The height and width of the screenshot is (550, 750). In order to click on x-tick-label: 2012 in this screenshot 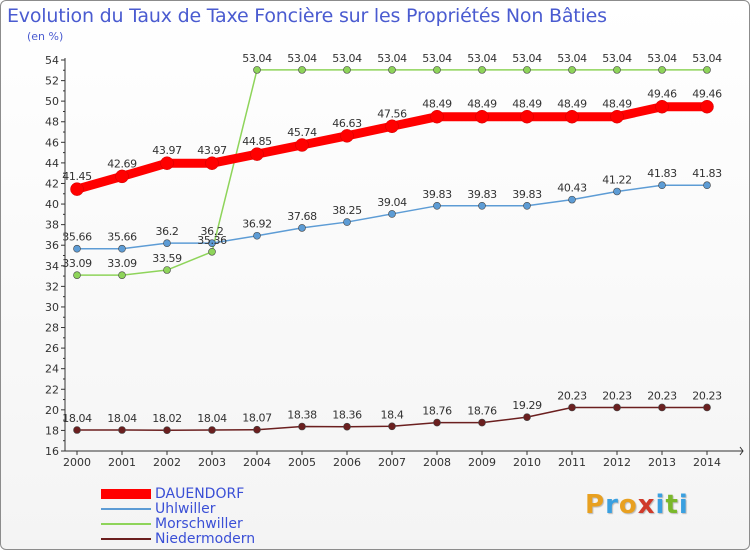, I will do `click(617, 462)`.